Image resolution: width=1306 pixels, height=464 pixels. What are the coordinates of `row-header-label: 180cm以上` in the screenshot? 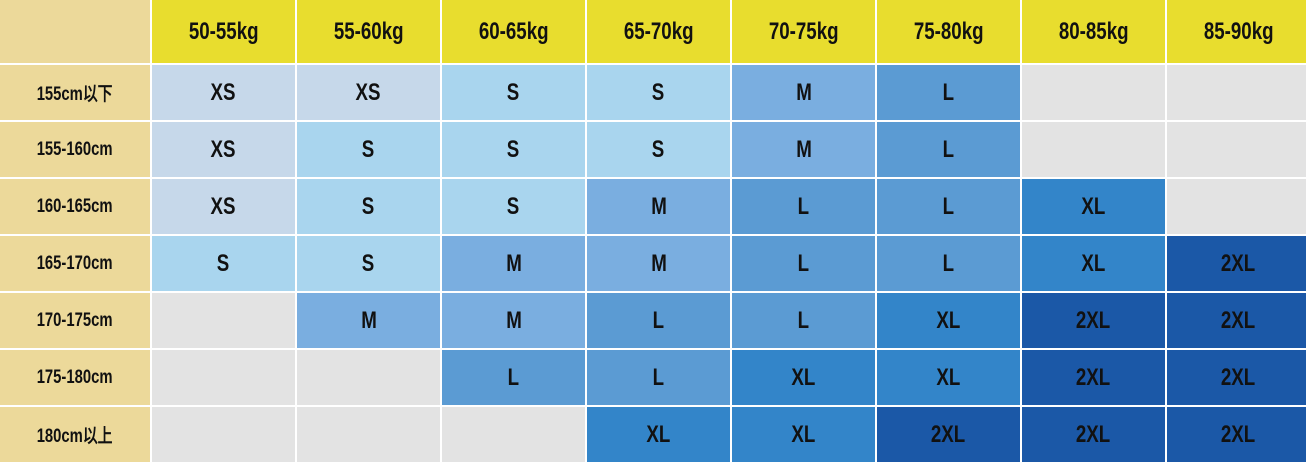 It's located at (75, 436).